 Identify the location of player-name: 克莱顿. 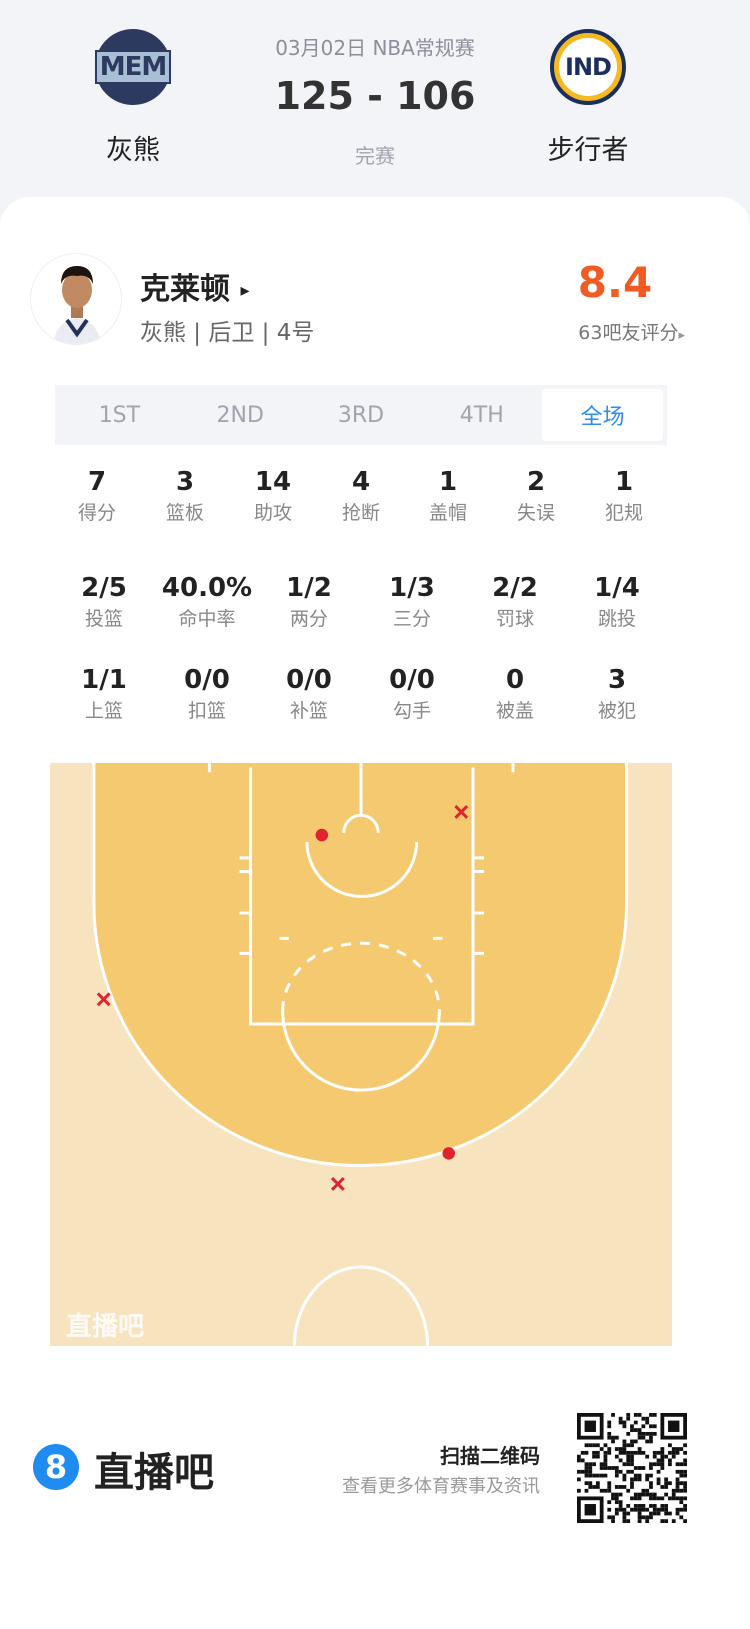
(185, 289).